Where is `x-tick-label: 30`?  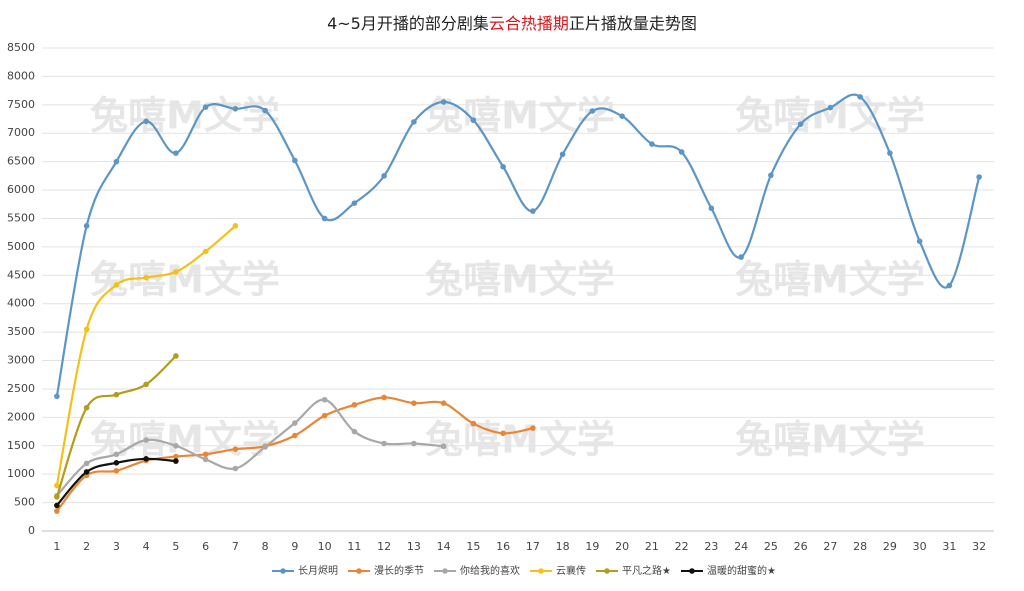 x-tick-label: 30 is located at coordinates (920, 546).